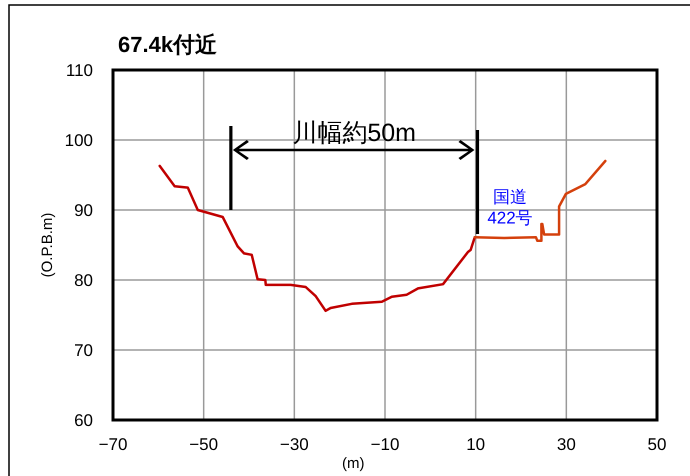 This screenshot has width=690, height=476. Describe the element at coordinates (83, 210) in the screenshot. I see `y-tick-label: 90` at that location.